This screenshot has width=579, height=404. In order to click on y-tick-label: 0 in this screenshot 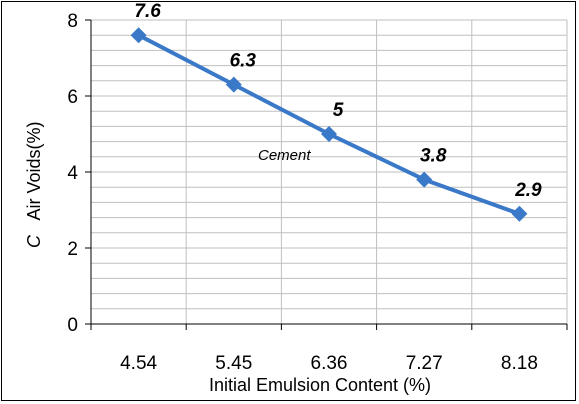, I will do `click(72, 325)`.